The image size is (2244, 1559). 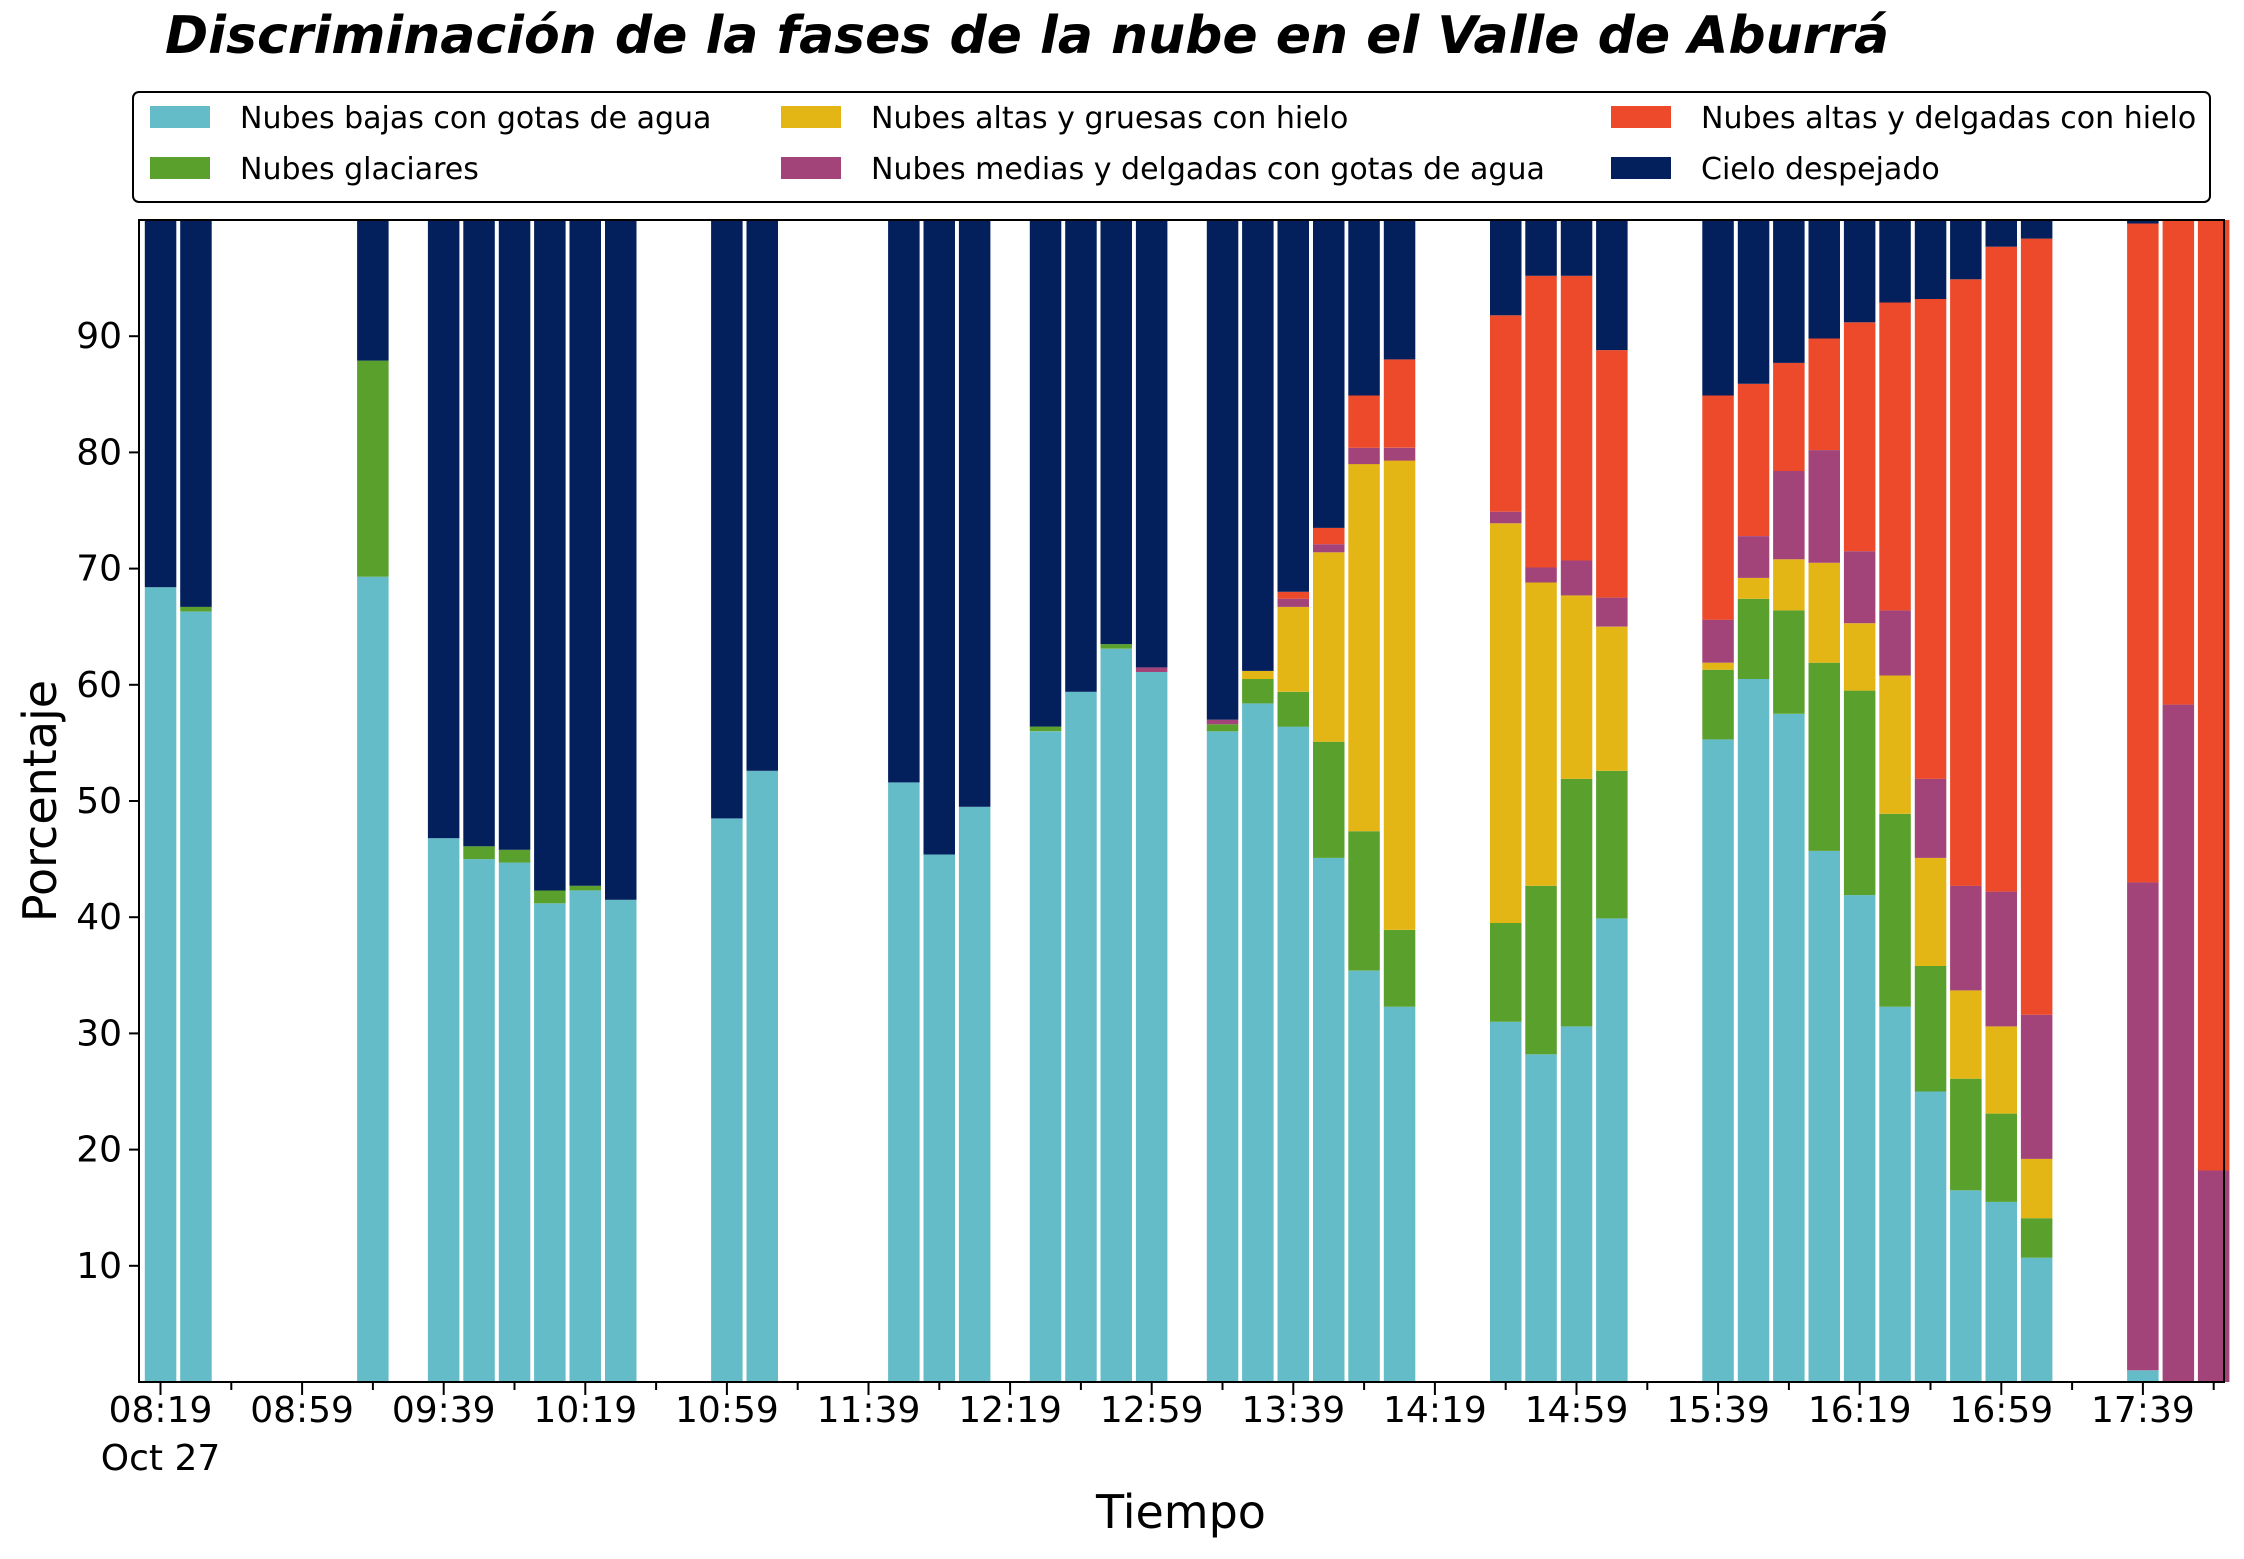 What do you see at coordinates (1010, 1410) in the screenshot?
I see `x-tick-label: 12:19` at bounding box center [1010, 1410].